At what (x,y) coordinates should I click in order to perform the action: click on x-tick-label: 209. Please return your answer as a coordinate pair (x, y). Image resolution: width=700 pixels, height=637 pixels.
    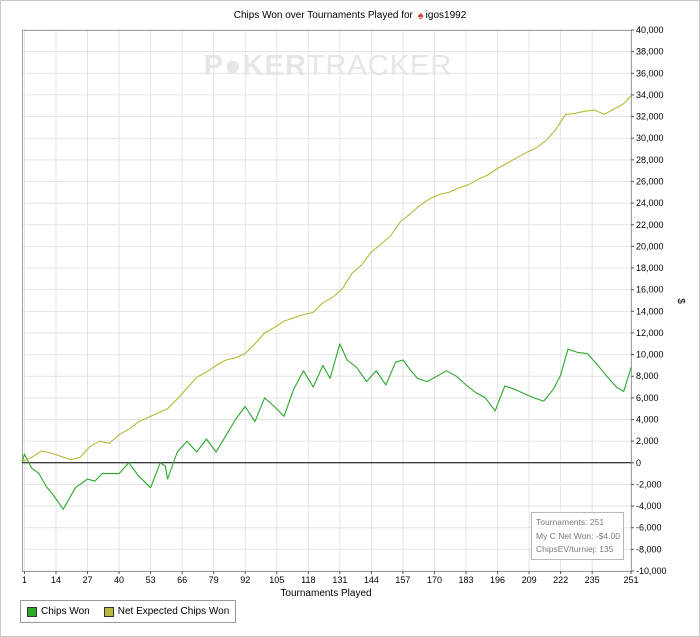
    Looking at the image, I should click on (529, 580).